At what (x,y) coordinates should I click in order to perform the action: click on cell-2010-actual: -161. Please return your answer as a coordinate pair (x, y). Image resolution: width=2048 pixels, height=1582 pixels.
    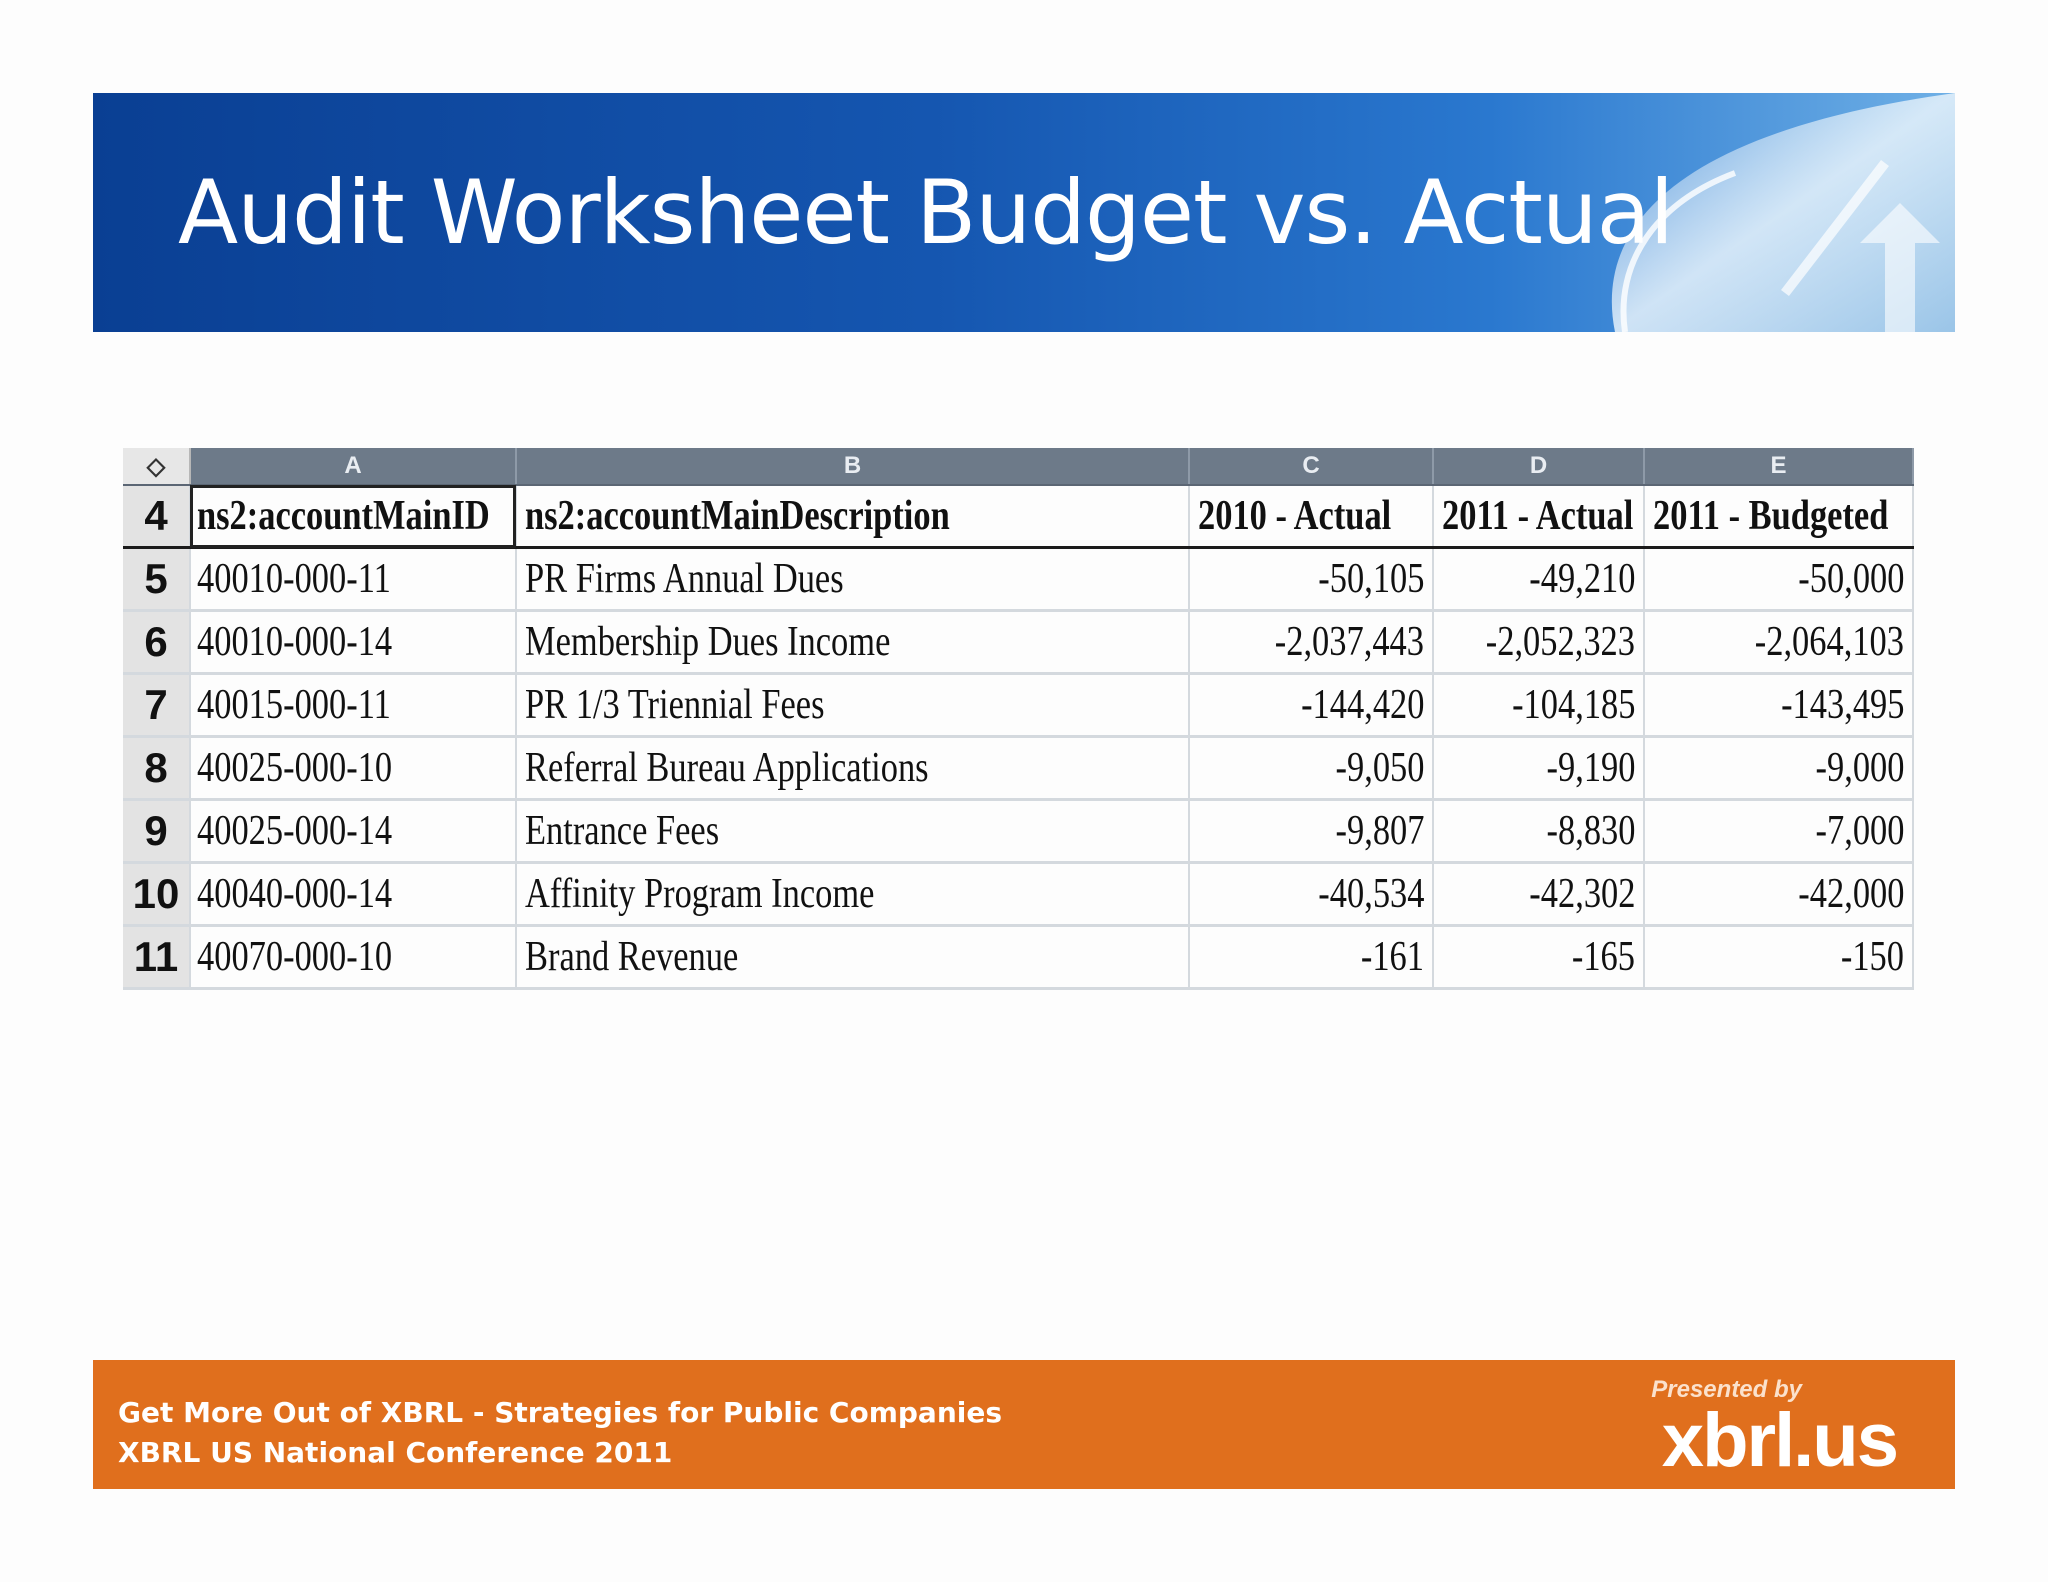
    Looking at the image, I should click on (1311, 957).